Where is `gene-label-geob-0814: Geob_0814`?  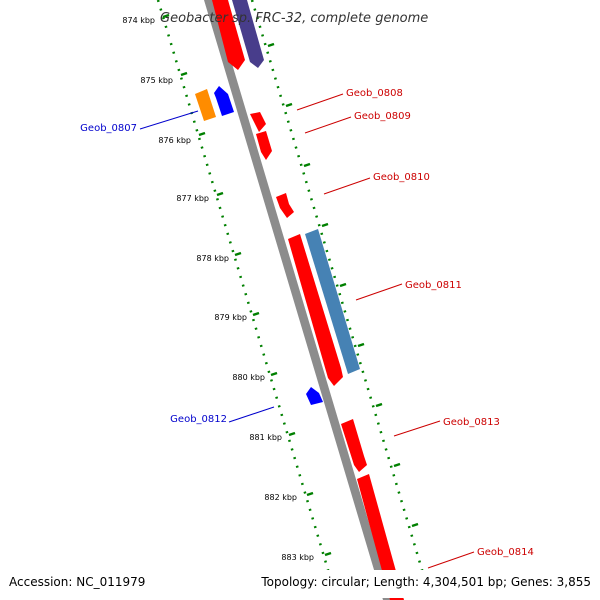
gene-label-geob-0814: Geob_0814 is located at coordinates (505, 552).